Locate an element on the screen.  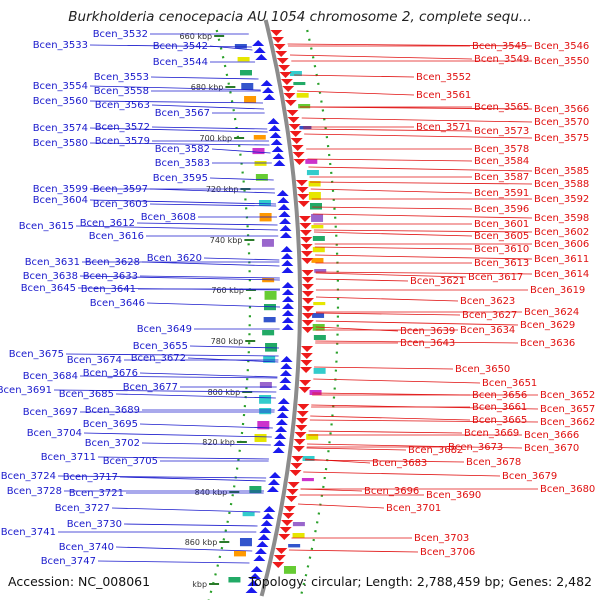
gene-label-left: Bcen_3728 is located at coordinates (34, 491).